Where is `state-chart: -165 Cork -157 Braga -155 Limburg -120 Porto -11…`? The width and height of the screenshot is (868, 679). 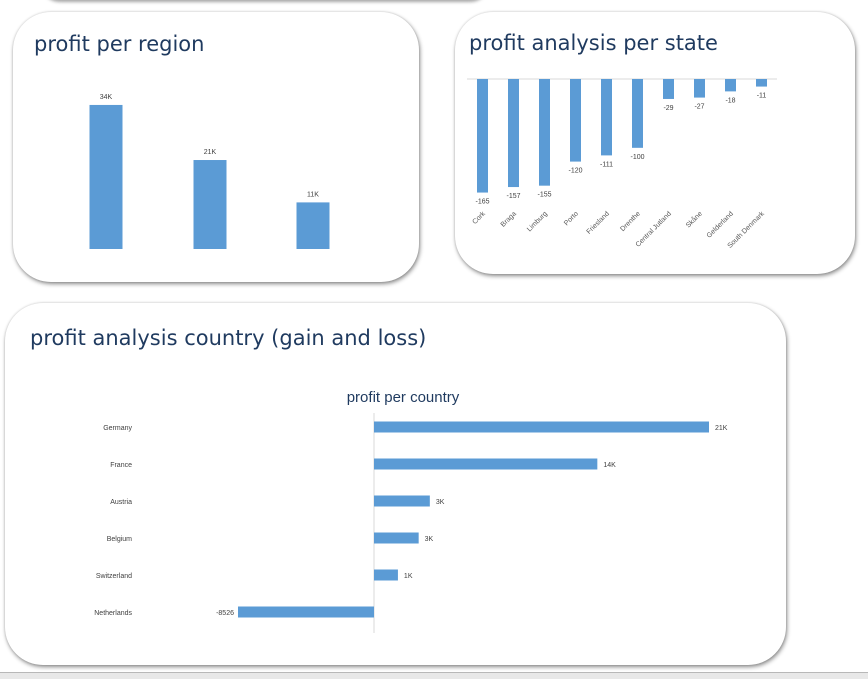
state-chart: -165 Cork -157 Braga -155 Limburg -120 Porto -11… is located at coordinates (622, 164).